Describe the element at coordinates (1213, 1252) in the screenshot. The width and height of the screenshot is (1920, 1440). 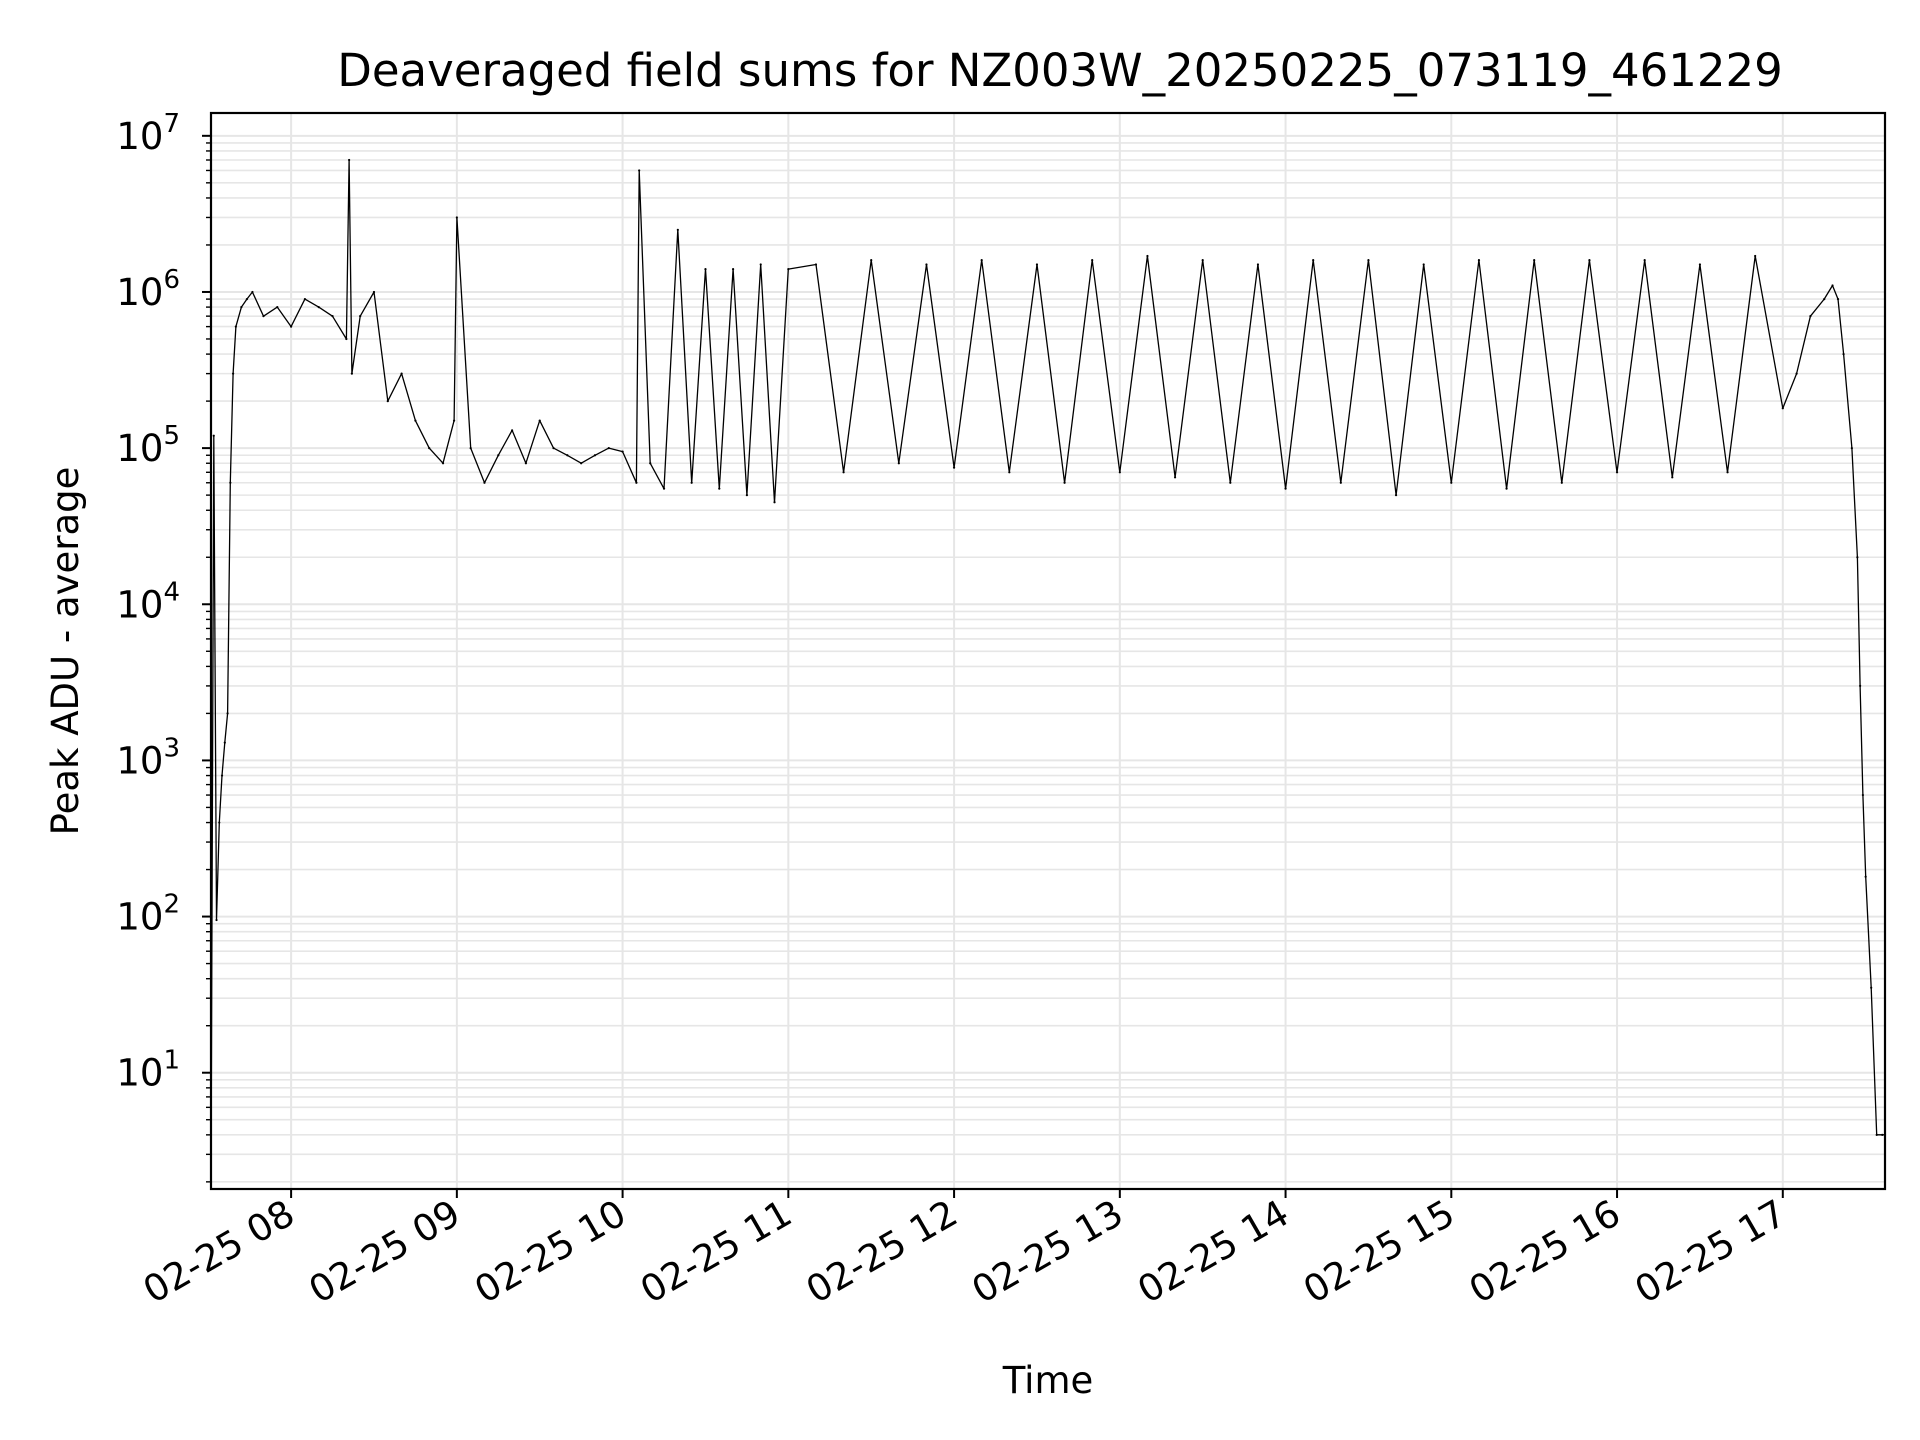
I see `x-tick-label: 02-25 14` at that location.